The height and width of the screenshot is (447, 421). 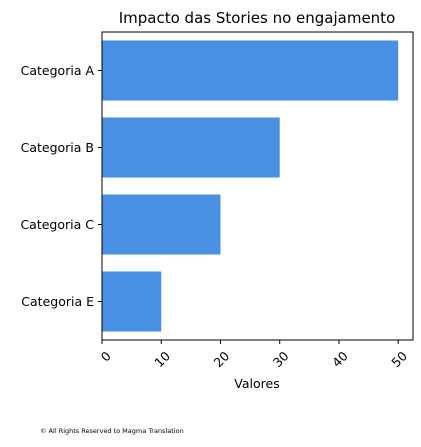 I want to click on x-tick-label: 40, so click(x=340, y=359).